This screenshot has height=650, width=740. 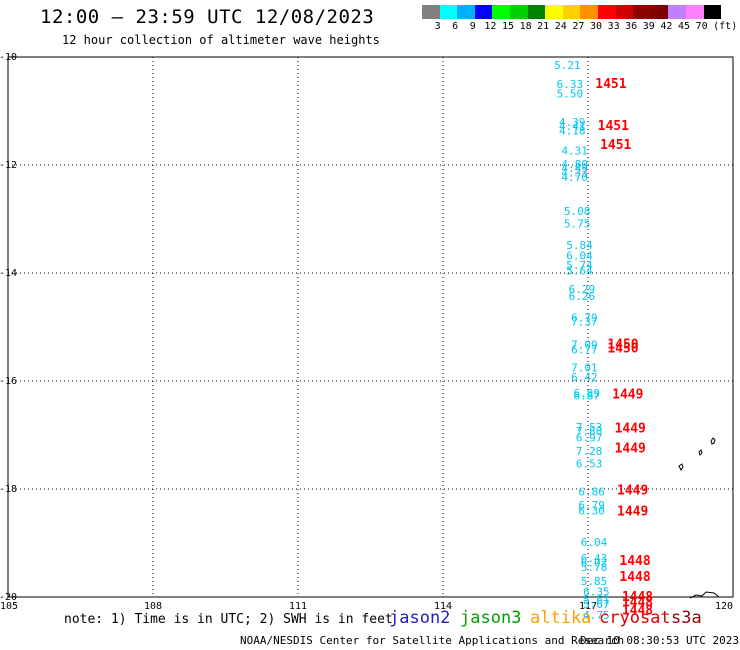 What do you see at coordinates (584, 368) in the screenshot?
I see `swh-label: 7.01` at bounding box center [584, 368].